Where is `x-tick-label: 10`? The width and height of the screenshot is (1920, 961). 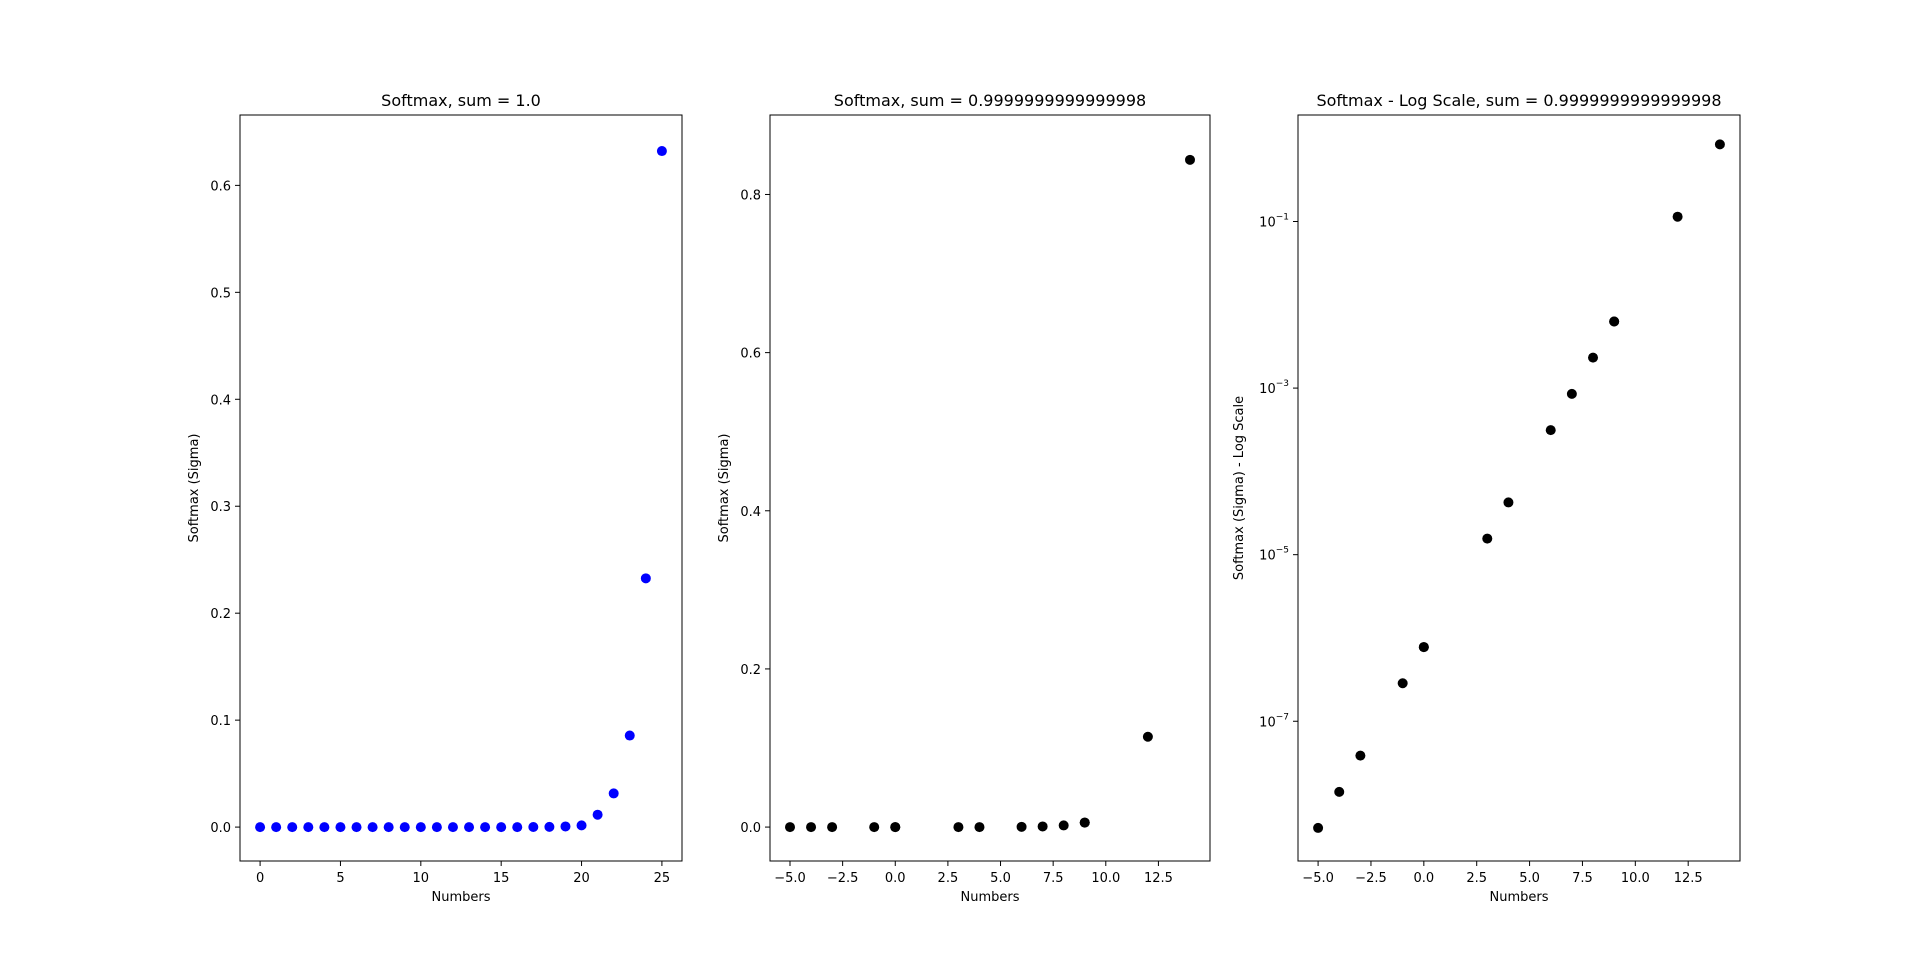 x-tick-label: 10 is located at coordinates (421, 878).